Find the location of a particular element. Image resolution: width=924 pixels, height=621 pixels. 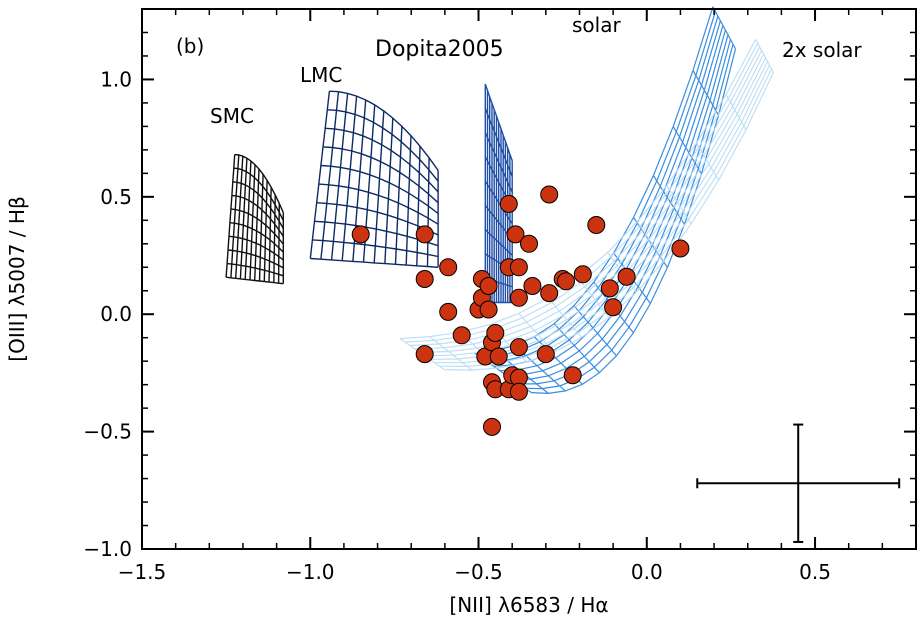

model-grid-smc is located at coordinates (254, 219).